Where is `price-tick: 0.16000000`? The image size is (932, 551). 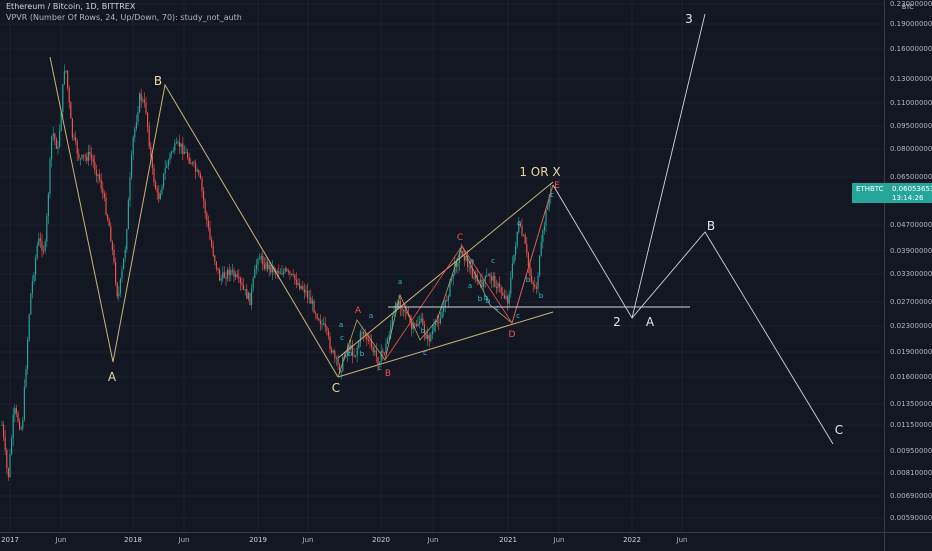
price-tick: 0.16000000 is located at coordinates (911, 49).